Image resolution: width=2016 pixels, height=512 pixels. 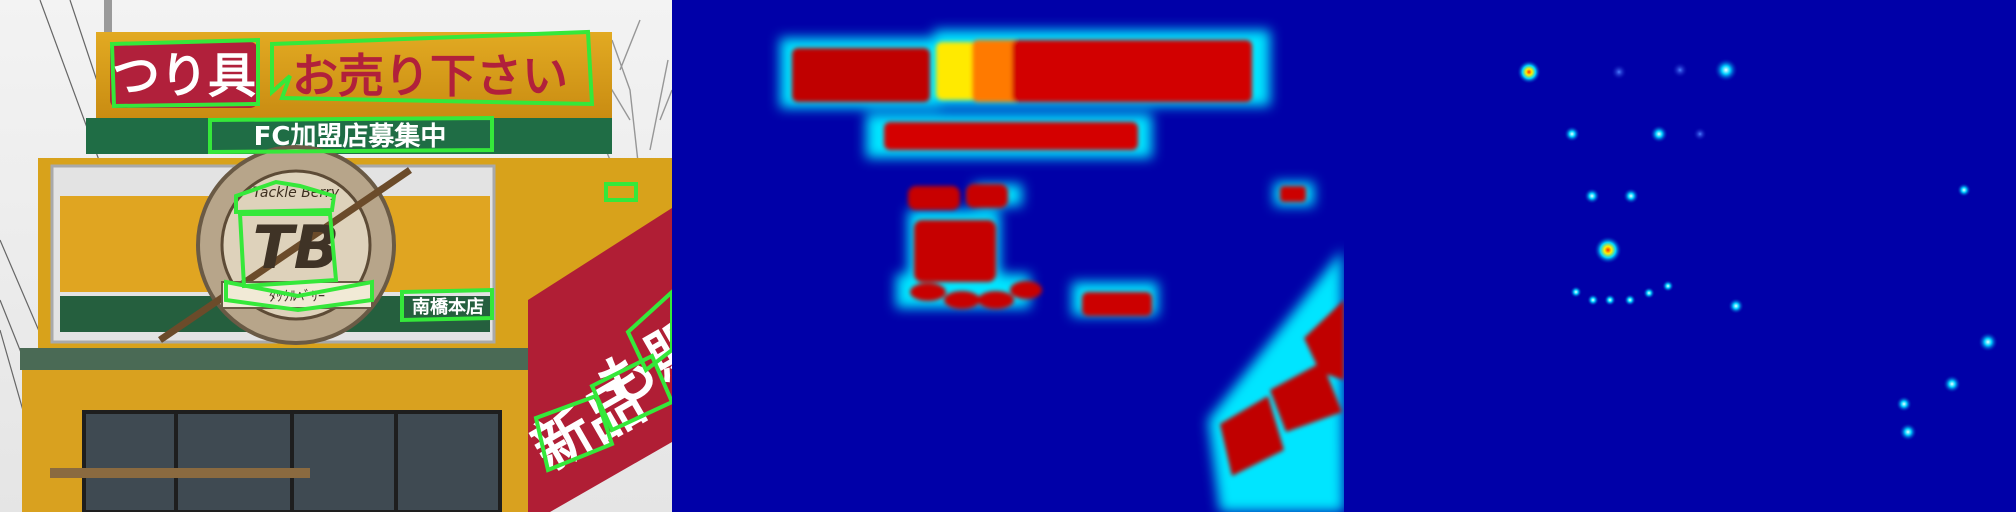 I want to click on sign-text-tsurigu: つり具, so click(x=184, y=76).